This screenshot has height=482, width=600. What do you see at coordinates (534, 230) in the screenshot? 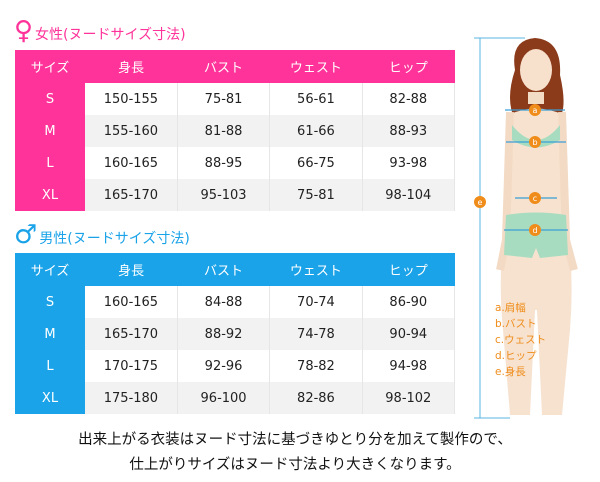
I see `marker-d: d` at bounding box center [534, 230].